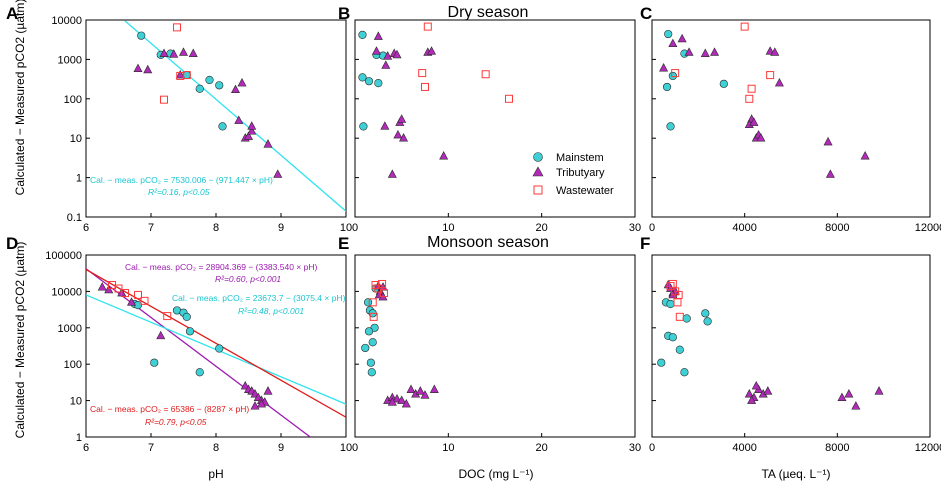 The image size is (941, 481). Describe the element at coordinates (76, 139) in the screenshot. I see `y-tick-label: 10` at that location.